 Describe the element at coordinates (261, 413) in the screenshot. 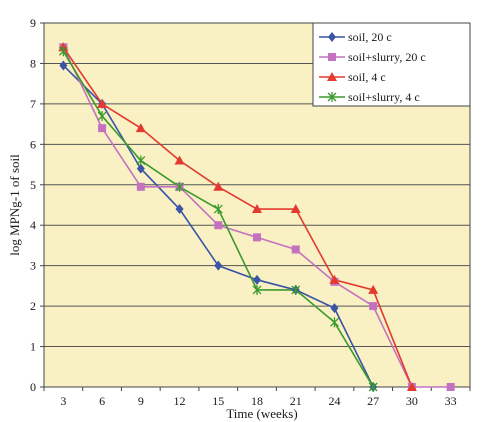

I see `x-axis-title: Time (weeks)` at that location.